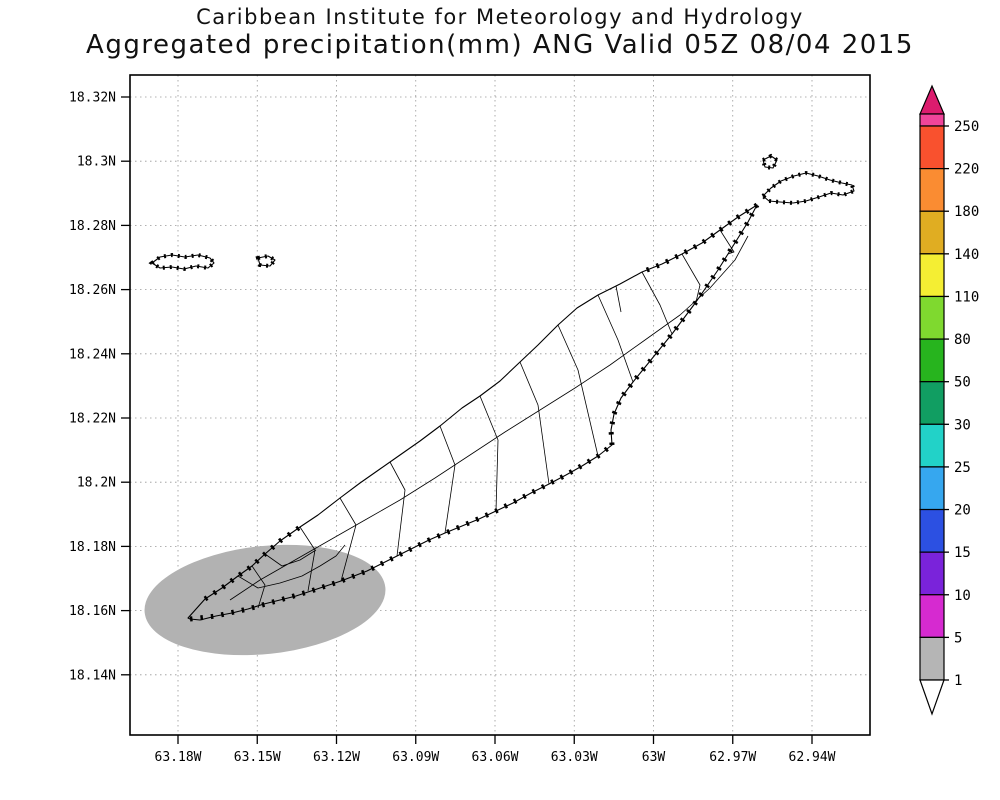 This screenshot has width=1000, height=800. Describe the element at coordinates (415, 757) in the screenshot. I see `lon-label: 63.09W` at that location.